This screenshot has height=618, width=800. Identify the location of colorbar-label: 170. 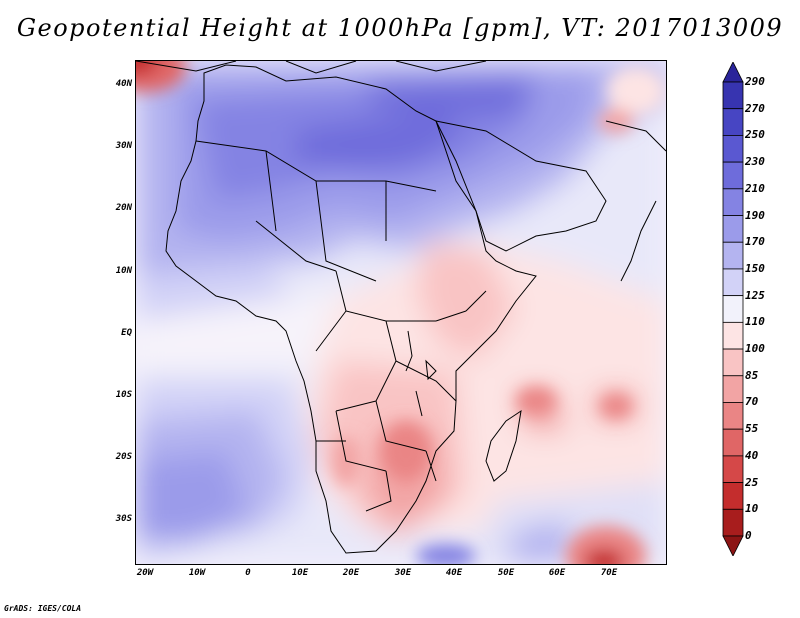
(755, 242).